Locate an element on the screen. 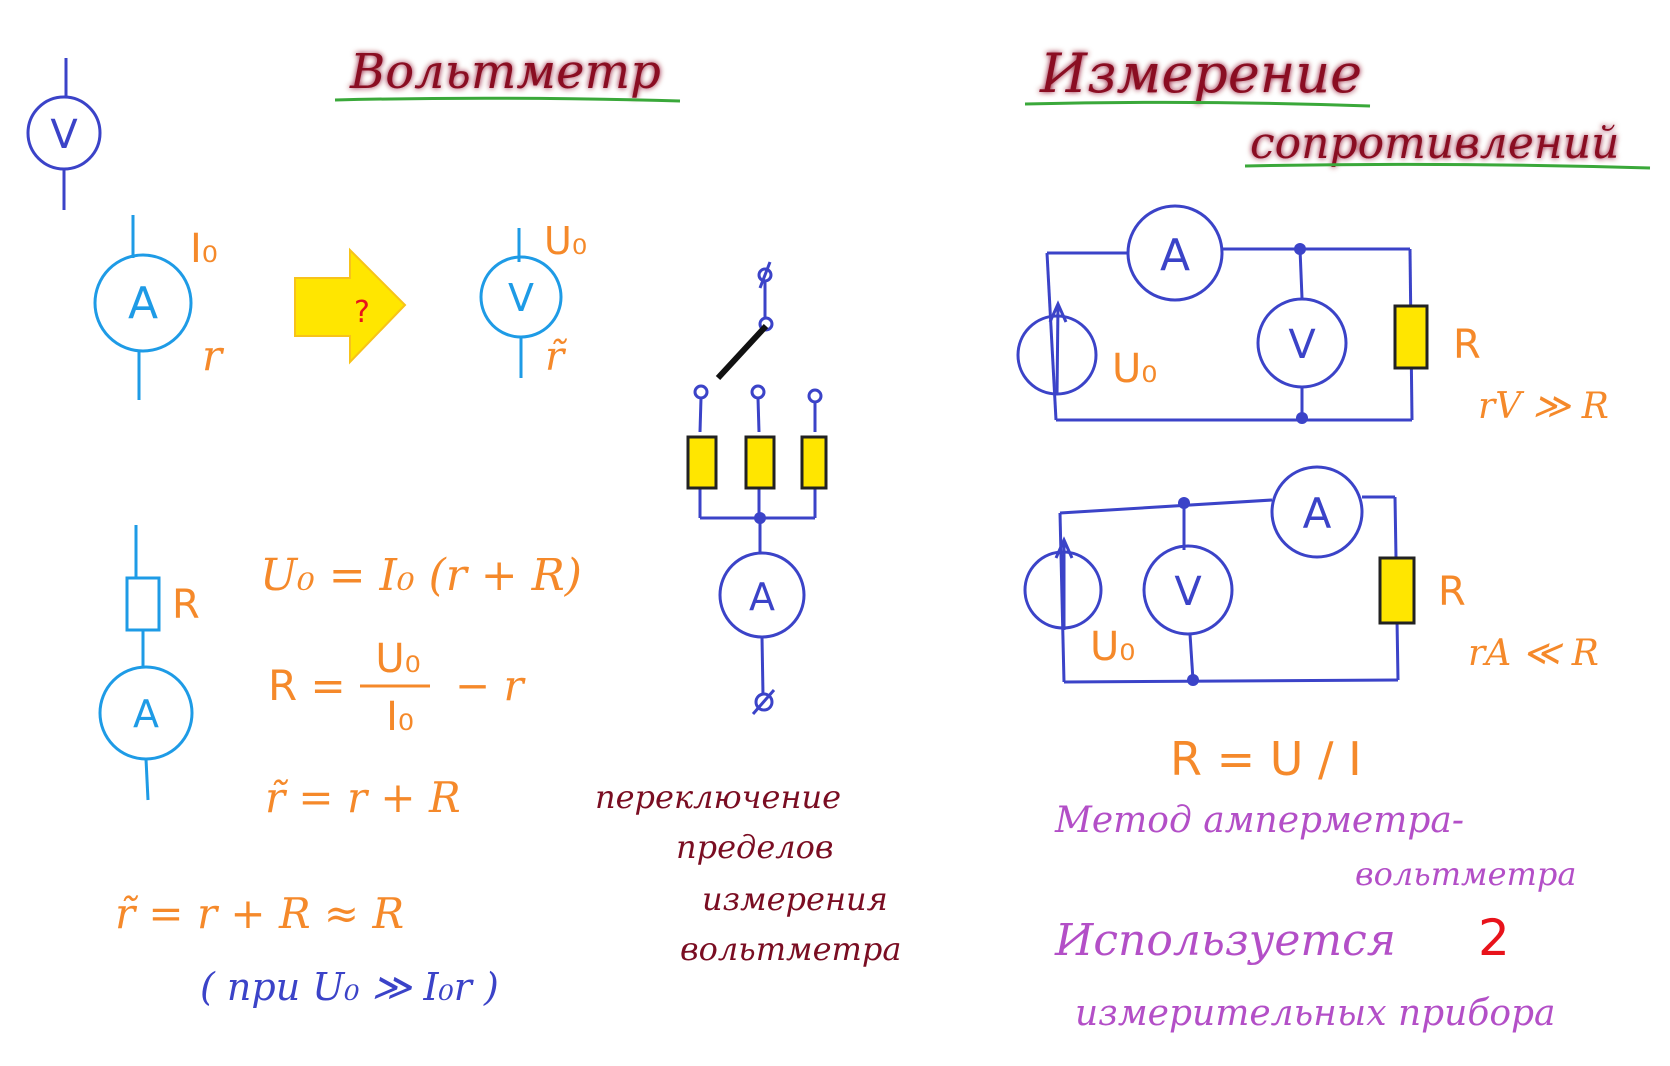 The height and width of the screenshot is (1066, 1670). voltmeter-symbol-convert is located at coordinates (521, 303).